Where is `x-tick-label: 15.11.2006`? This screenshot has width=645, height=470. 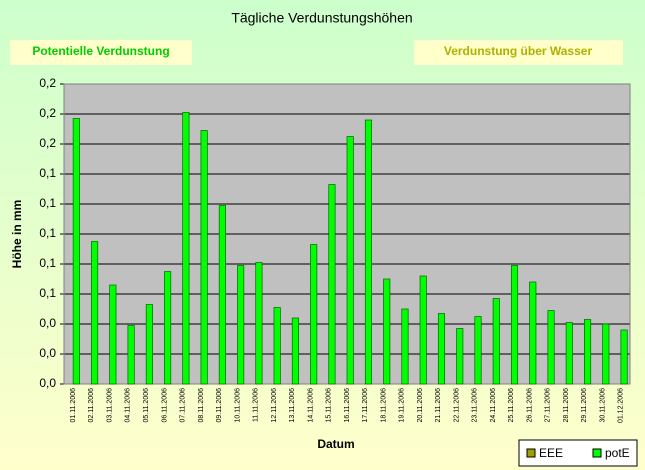
x-tick-label: 15.11.2006 is located at coordinates (329, 405).